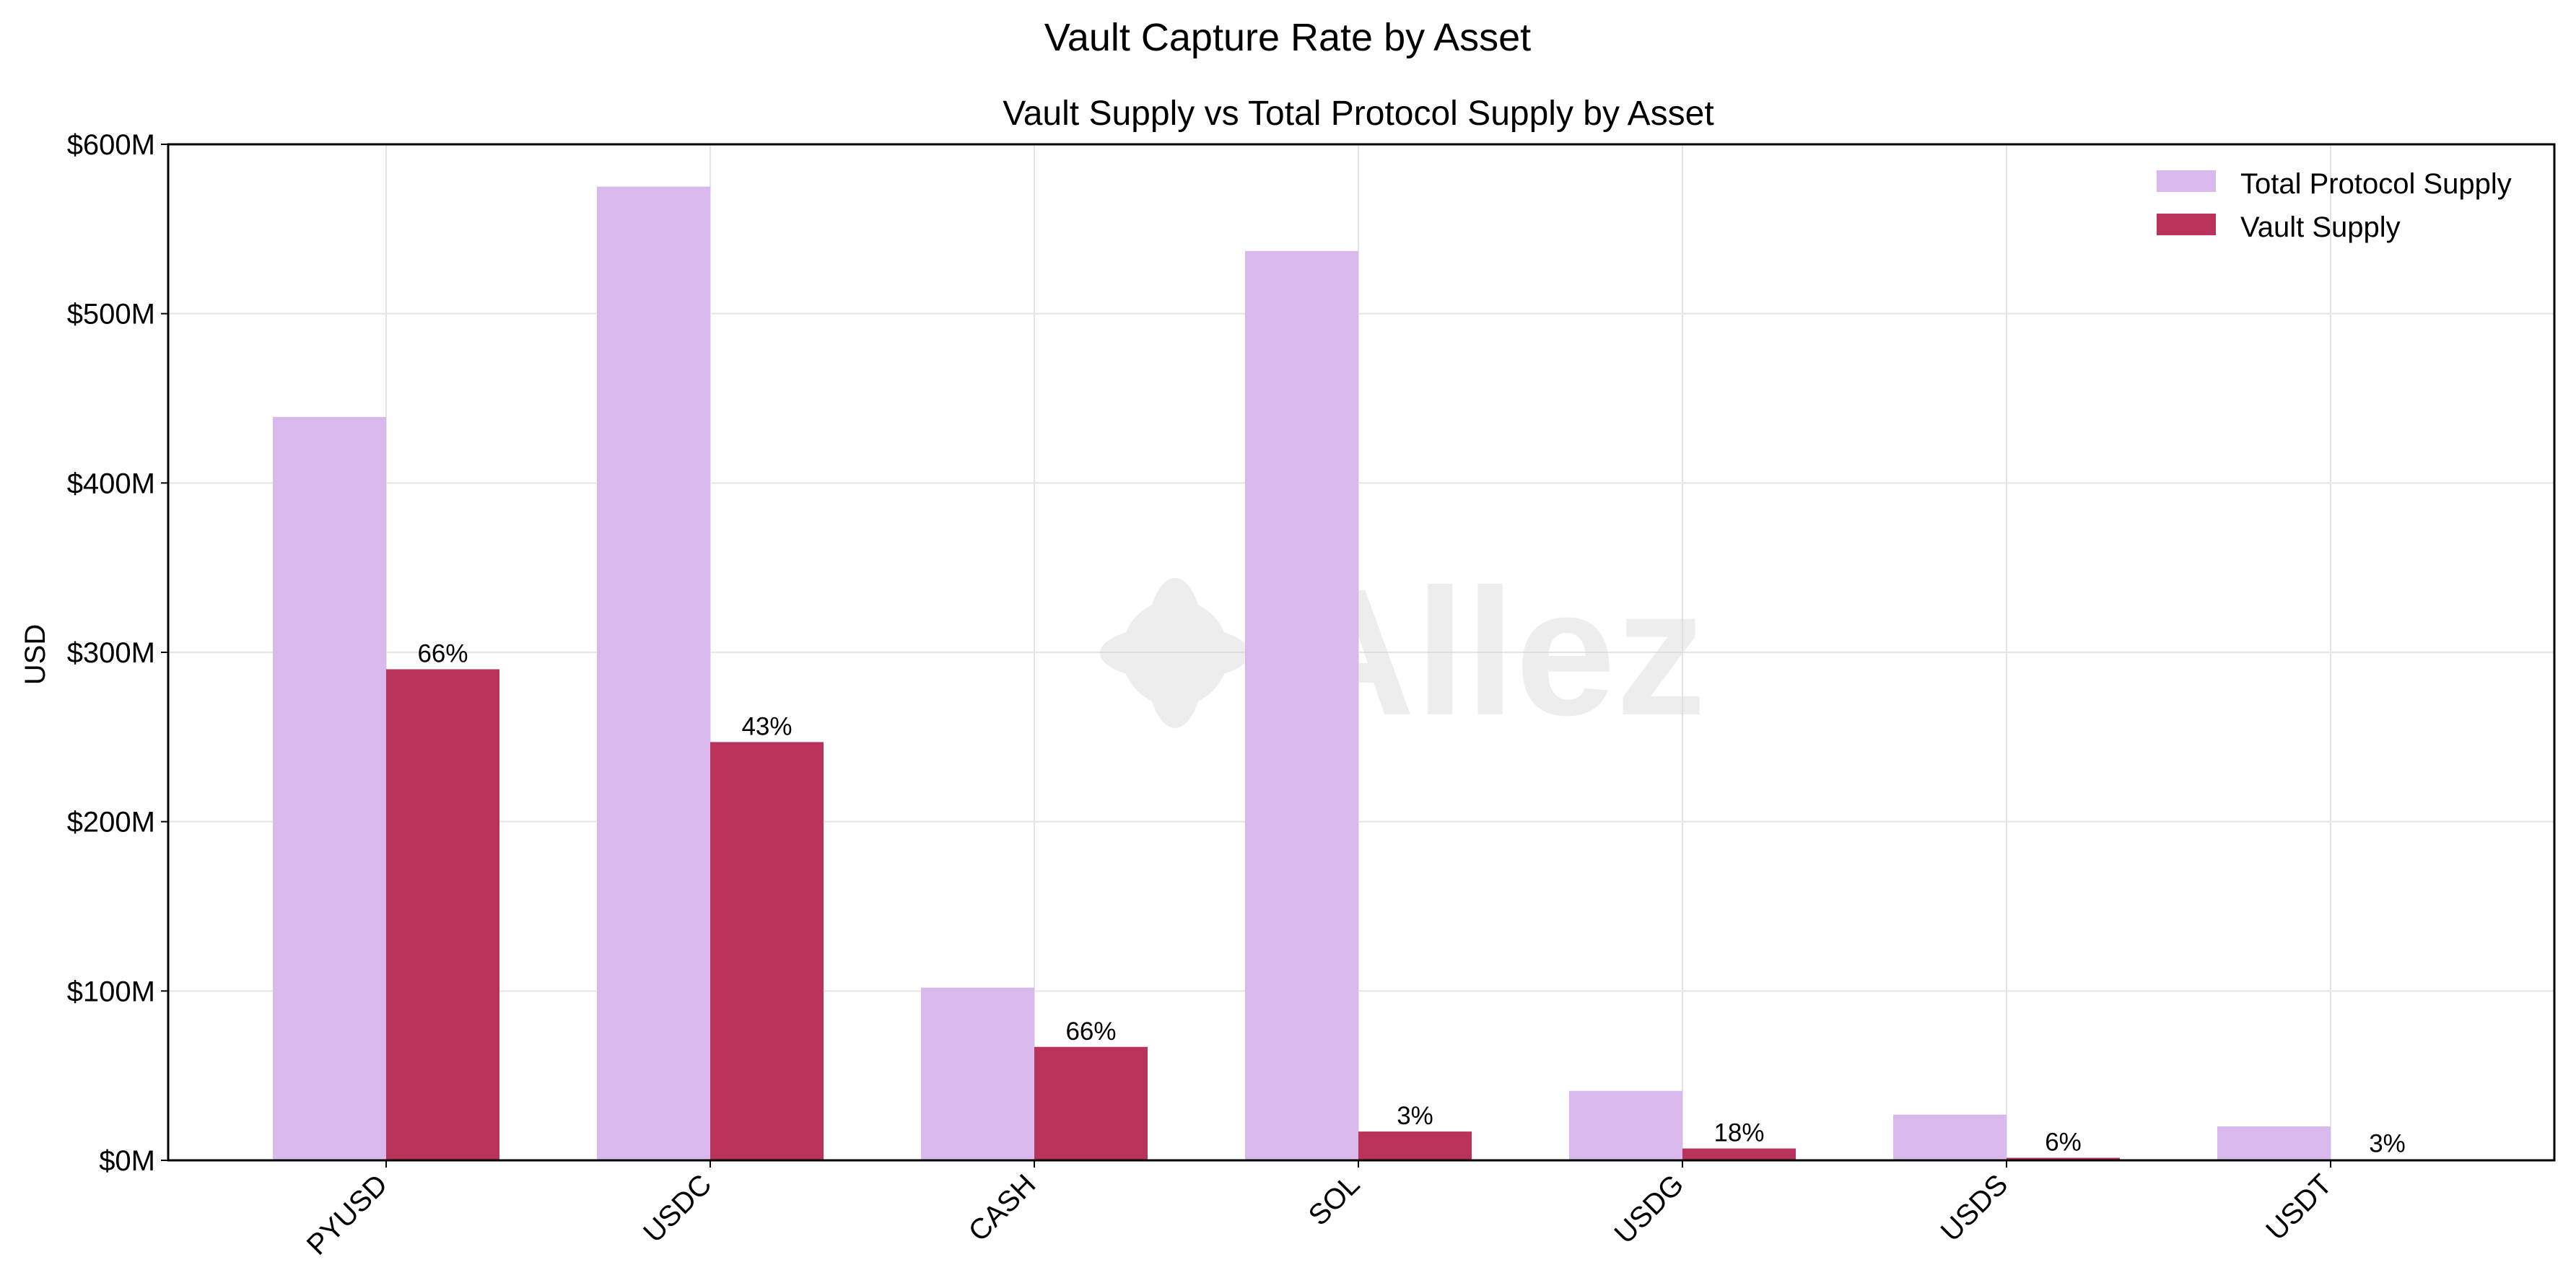  Describe the element at coordinates (35, 655) in the screenshot. I see `y-axis-label: USD` at that location.